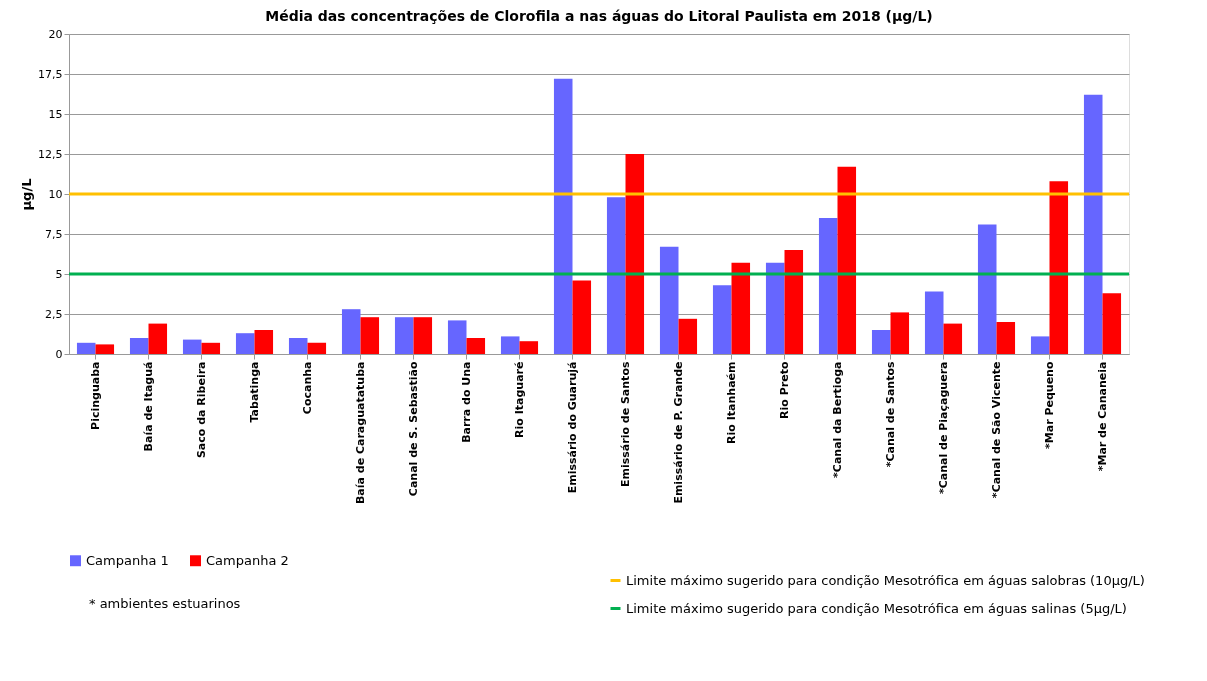  Describe the element at coordinates (876, 608) in the screenshot. I see `legend-label: Limite máximo sugerido para condição Mesotrófica em águas salinas (5µg/L)` at that location.